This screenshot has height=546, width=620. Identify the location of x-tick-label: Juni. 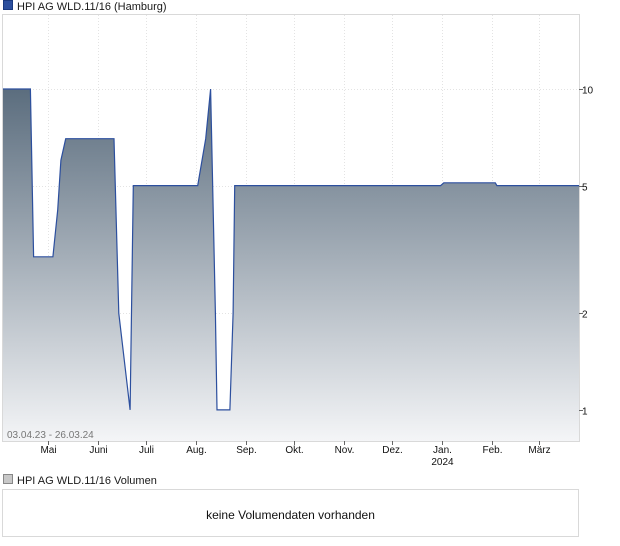
(98, 450).